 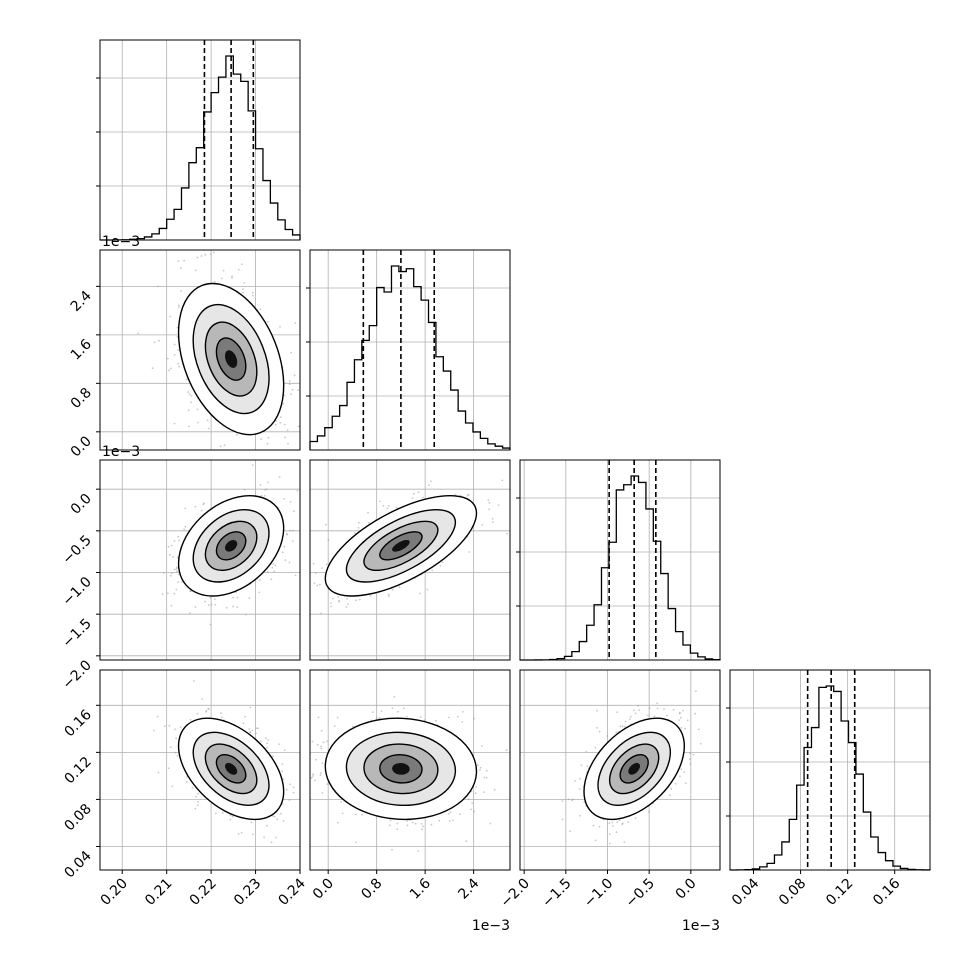 I want to click on x-tick-label: 0.0, so click(x=686, y=889).